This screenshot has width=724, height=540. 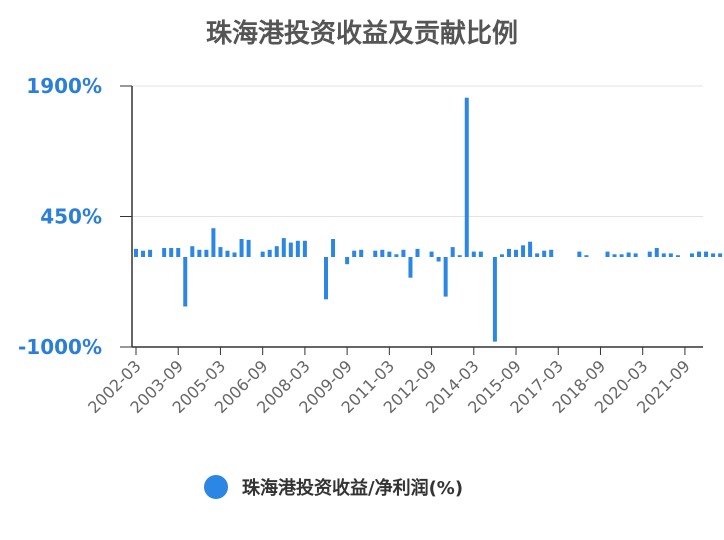 I want to click on legend-label: 珠海港投资收益/净利润(%), so click(x=352, y=488).